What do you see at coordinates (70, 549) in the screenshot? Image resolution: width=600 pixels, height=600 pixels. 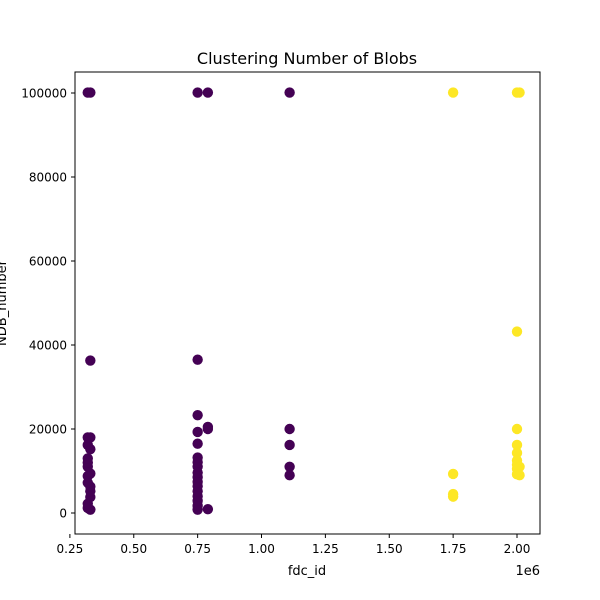 I see `x-tick-label: 0.25` at bounding box center [70, 549].